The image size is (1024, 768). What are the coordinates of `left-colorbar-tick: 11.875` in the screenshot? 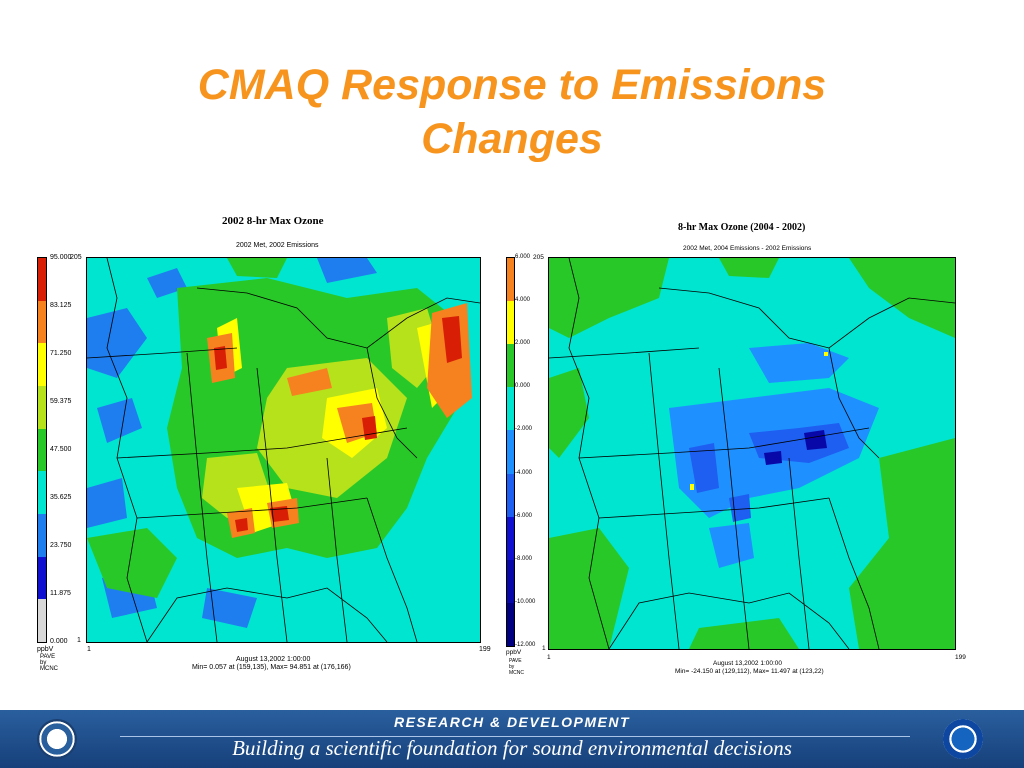 It's located at (60, 593).